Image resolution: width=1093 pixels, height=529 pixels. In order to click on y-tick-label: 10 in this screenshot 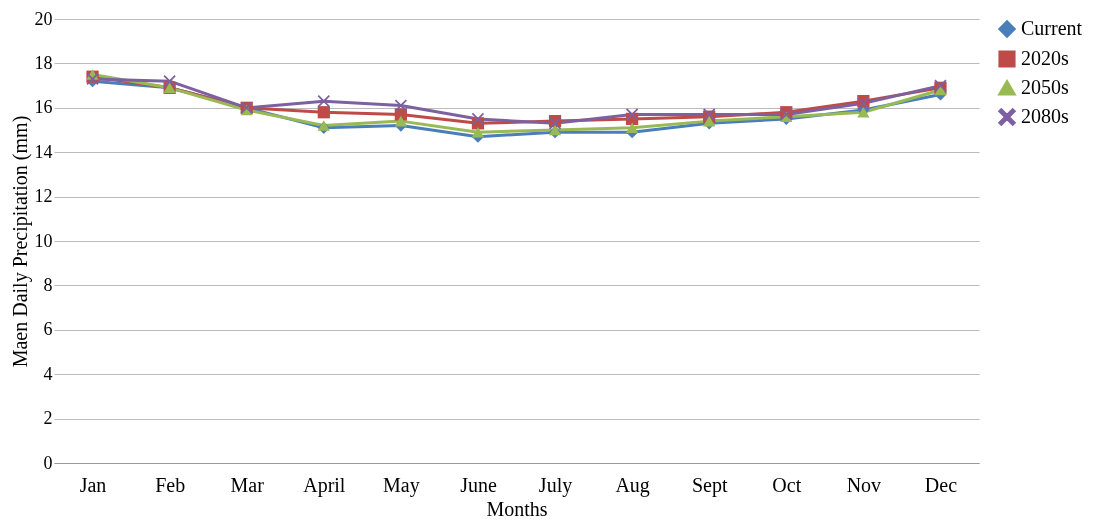, I will do `click(43, 240)`.